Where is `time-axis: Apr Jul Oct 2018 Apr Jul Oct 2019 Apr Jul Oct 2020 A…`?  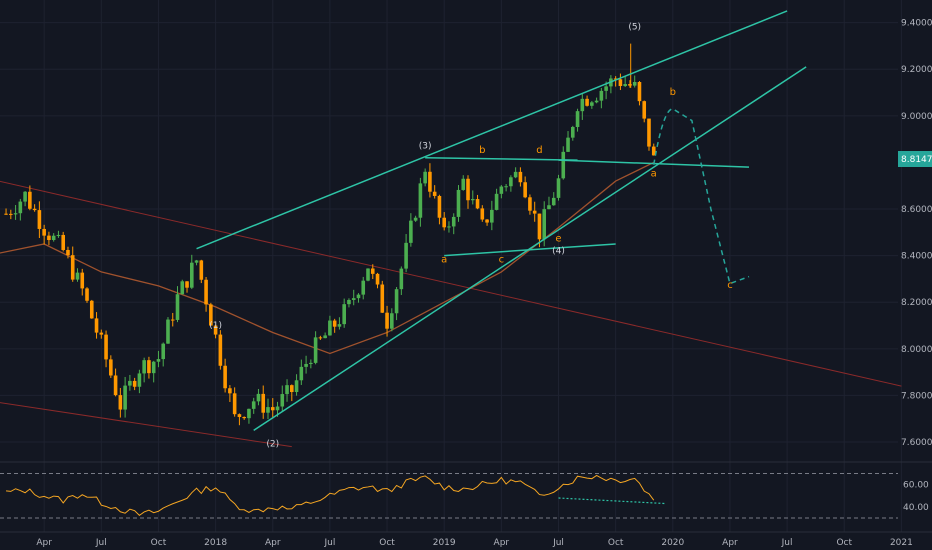 time-axis: Apr Jul Oct 2018 Apr Jul Oct 2019 Apr Jul Oct 2020 A… is located at coordinates (466, 539).